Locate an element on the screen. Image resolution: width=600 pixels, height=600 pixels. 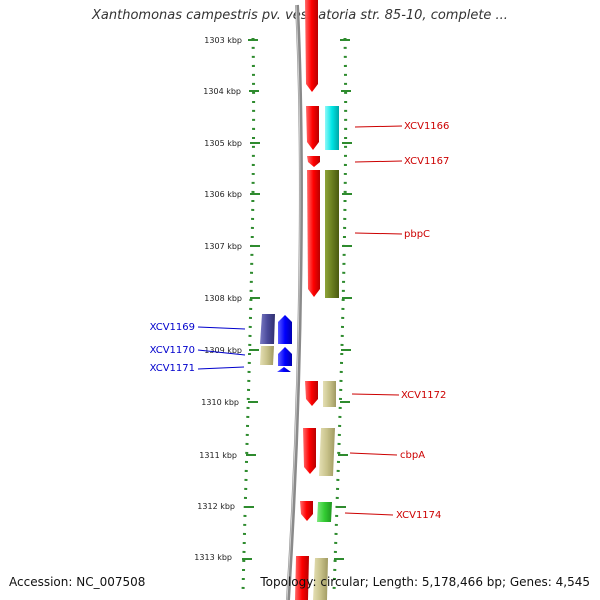
forward-strand-genes is located at coordinates (317, 300).